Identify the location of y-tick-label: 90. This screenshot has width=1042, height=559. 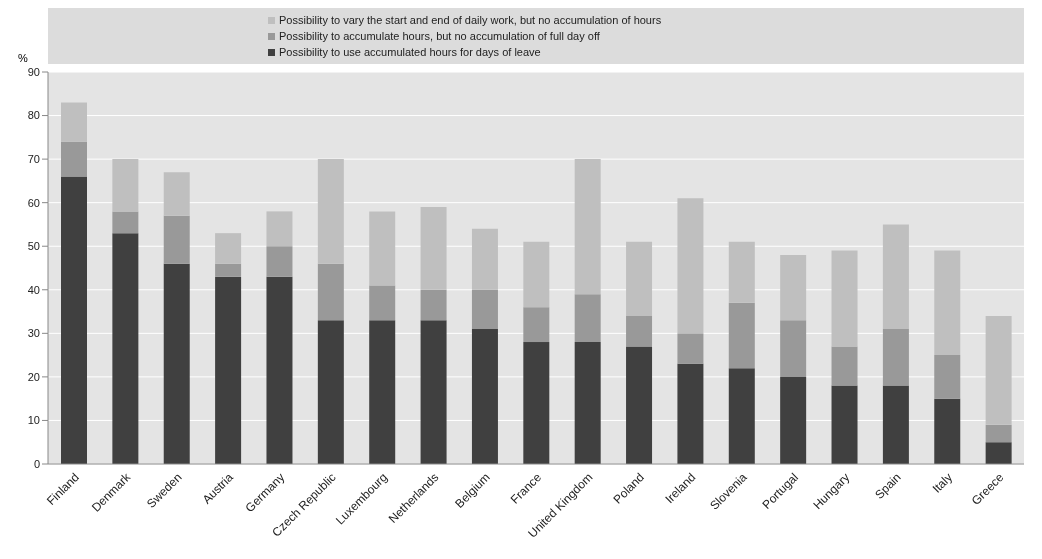
(33, 71).